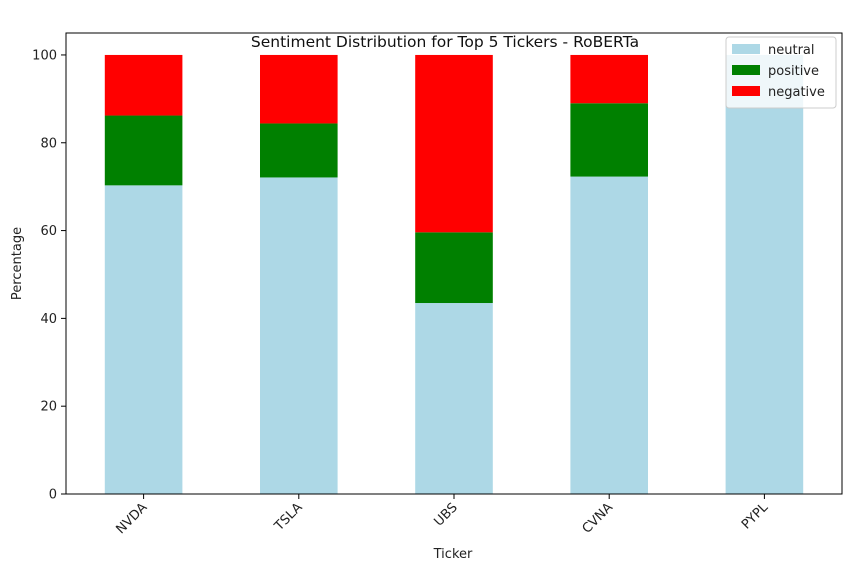 Image resolution: width=850 pixels, height=571 pixels. Describe the element at coordinates (609, 335) in the screenshot. I see `bar-neutral-cvna` at that location.